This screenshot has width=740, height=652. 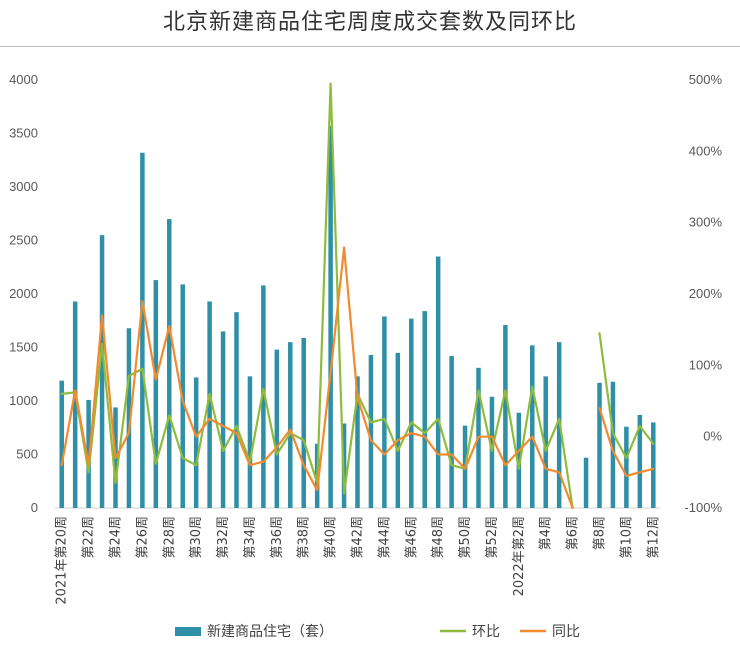 What do you see at coordinates (277, 537) in the screenshot?
I see `x-axis-tick-label: 第36周` at bounding box center [277, 537].